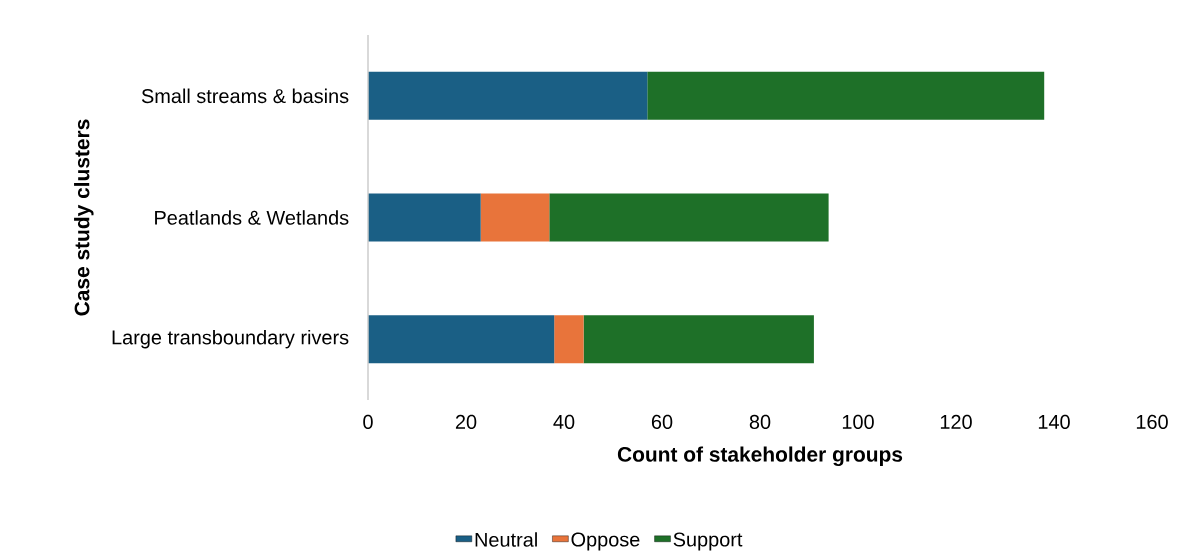  Describe the element at coordinates (252, 217) in the screenshot. I see `y-tick-label: Peatlands & Wetlands` at that location.